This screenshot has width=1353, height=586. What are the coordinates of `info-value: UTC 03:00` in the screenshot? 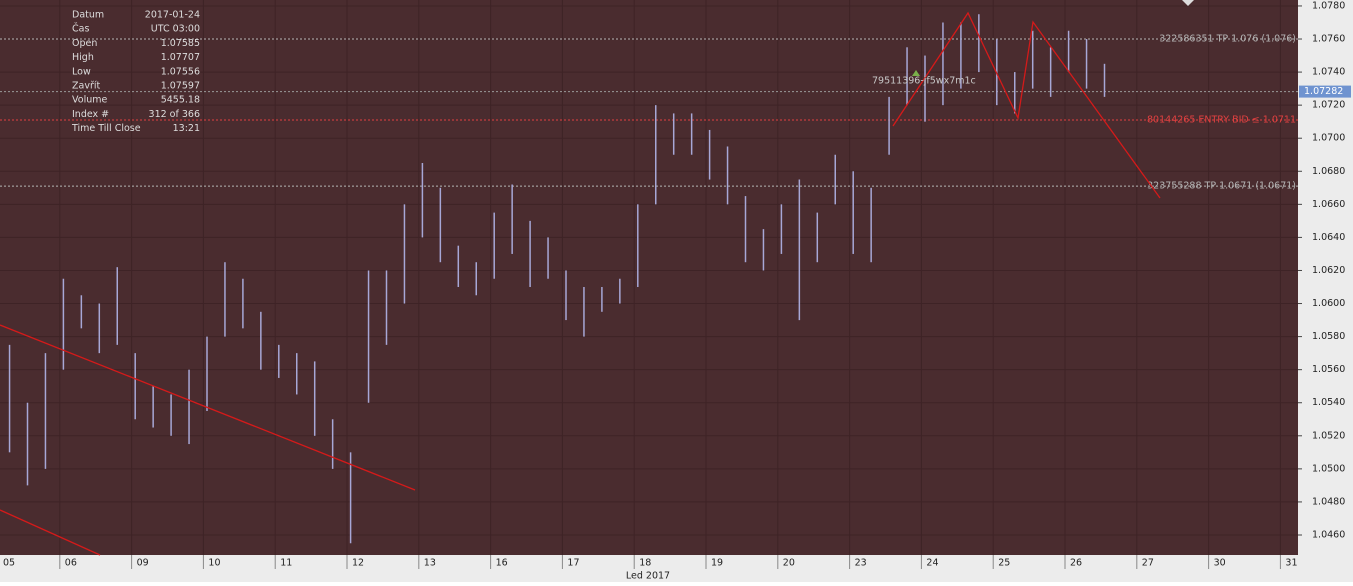 It's located at (175, 29).